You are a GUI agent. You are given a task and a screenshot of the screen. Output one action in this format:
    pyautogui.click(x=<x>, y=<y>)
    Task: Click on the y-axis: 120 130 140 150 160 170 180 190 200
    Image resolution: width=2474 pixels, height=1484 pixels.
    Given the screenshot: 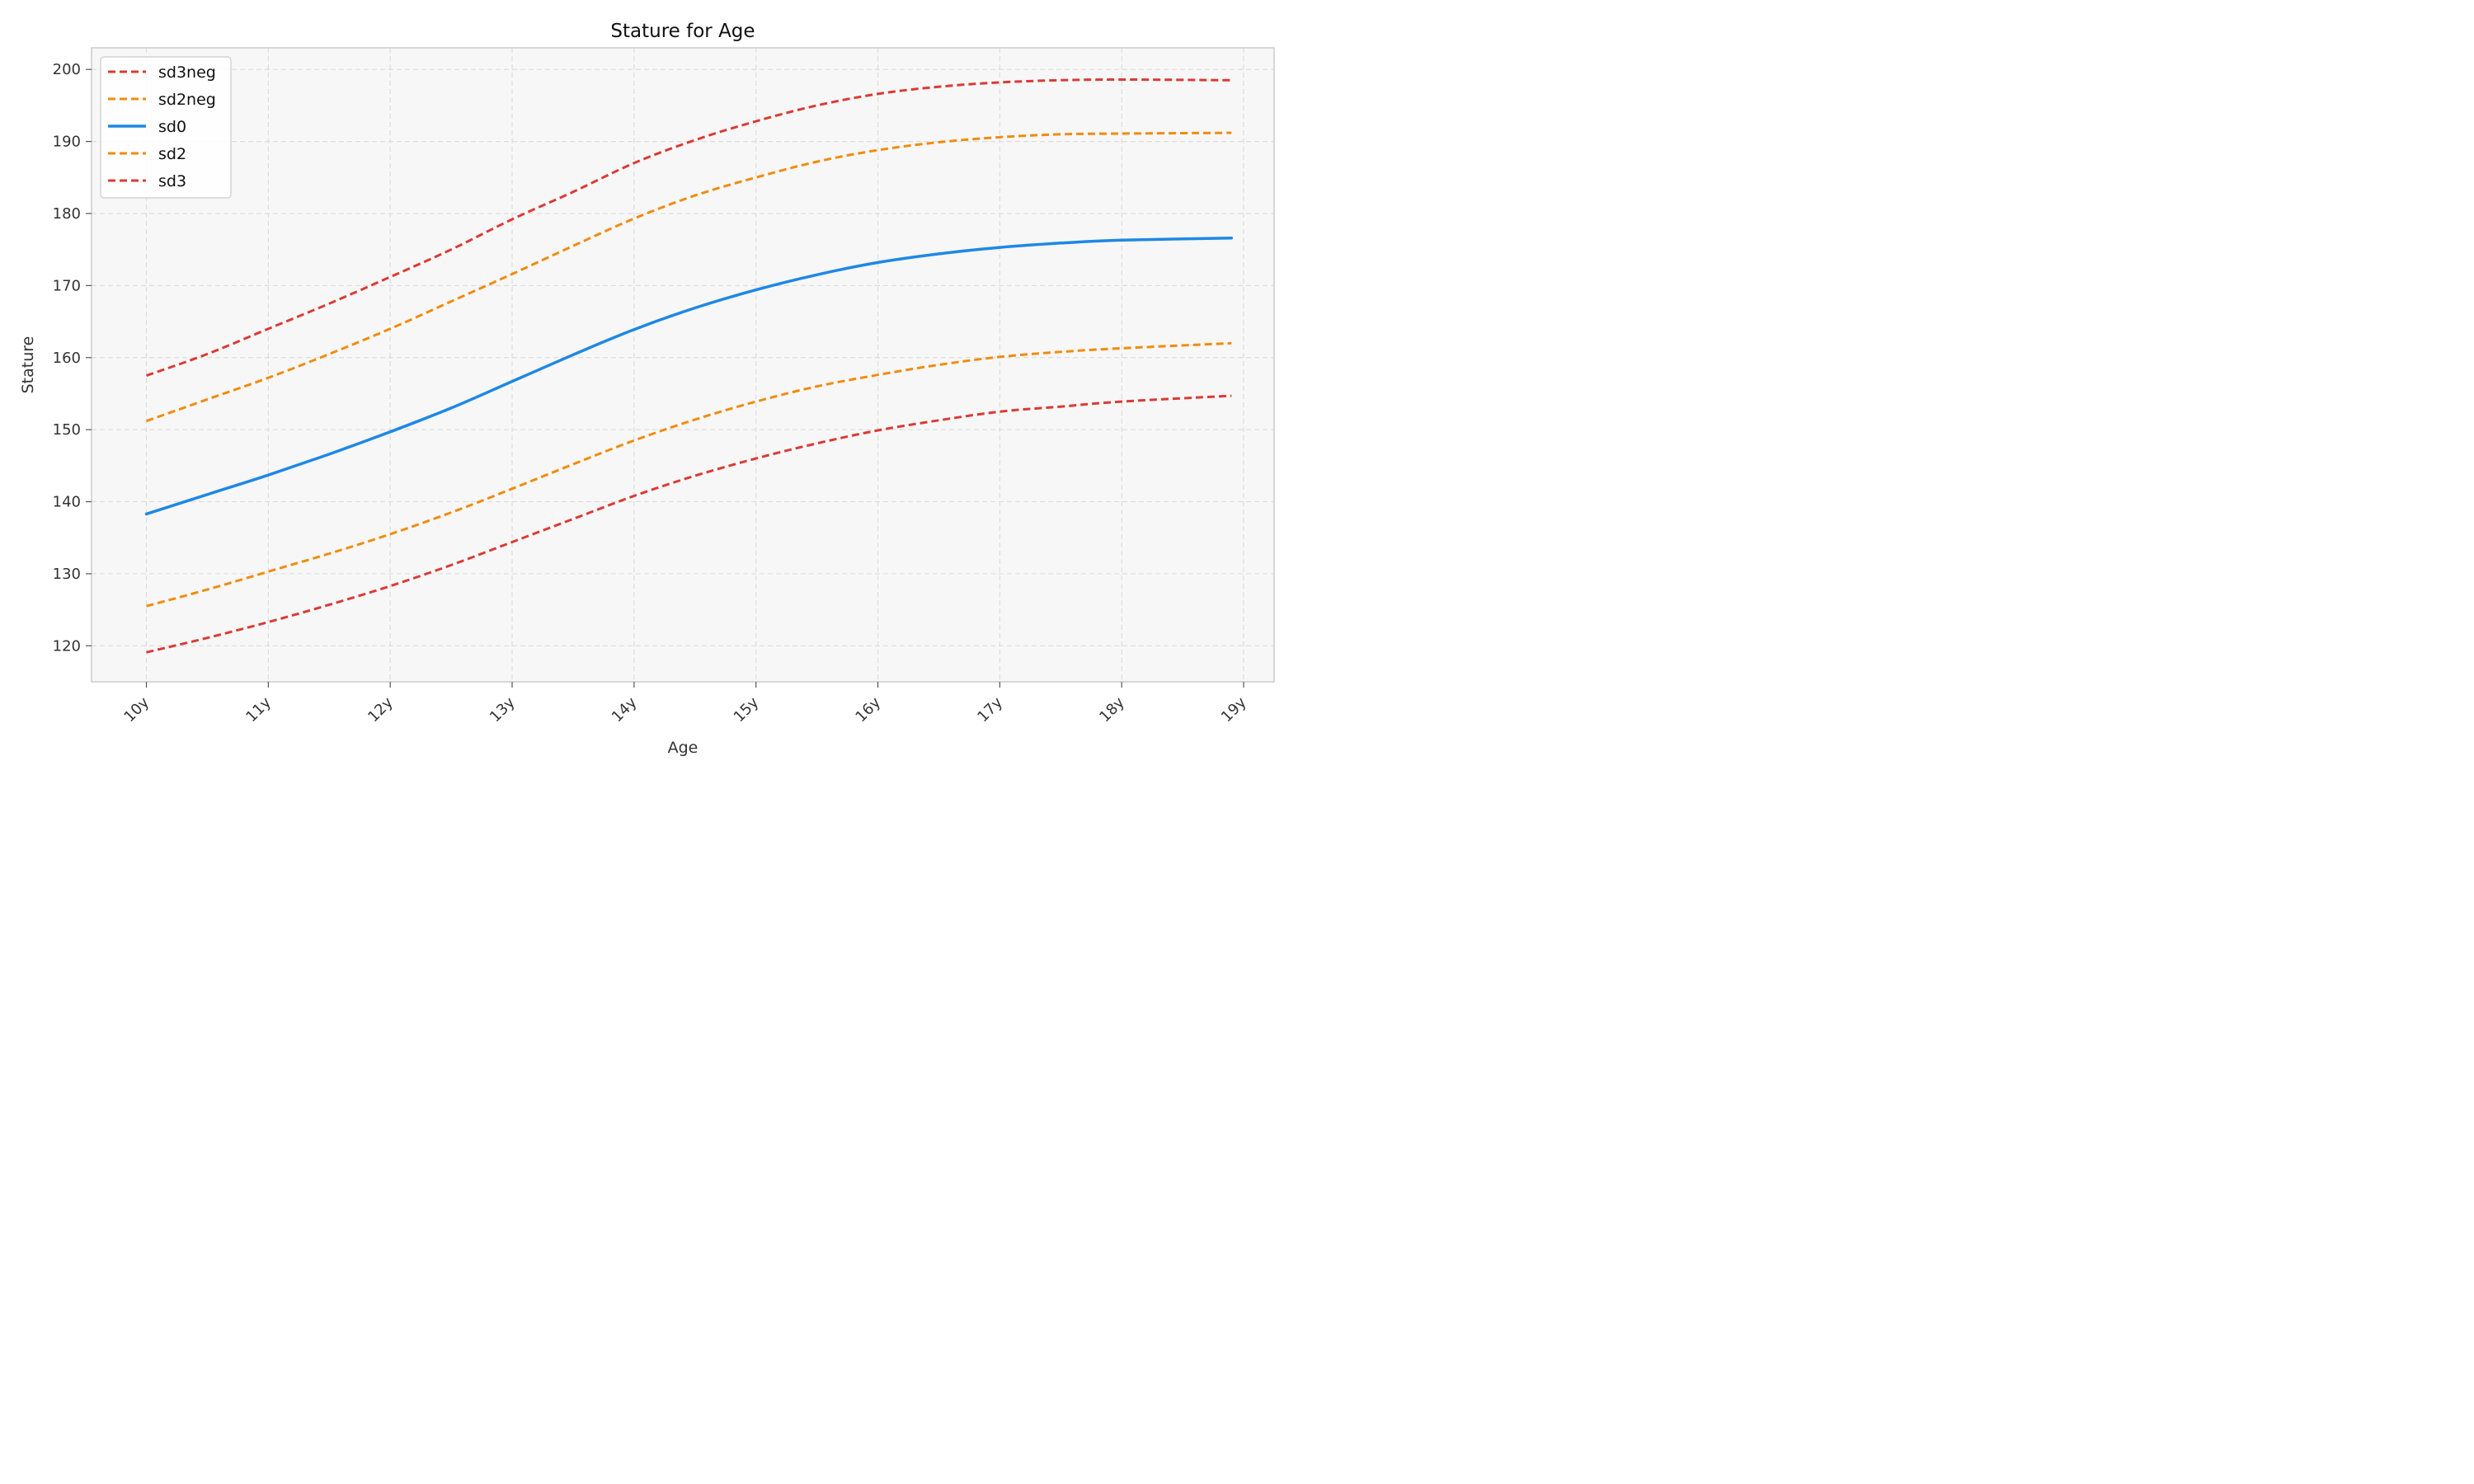 What is the action you would take?
    pyautogui.click(x=72, y=358)
    